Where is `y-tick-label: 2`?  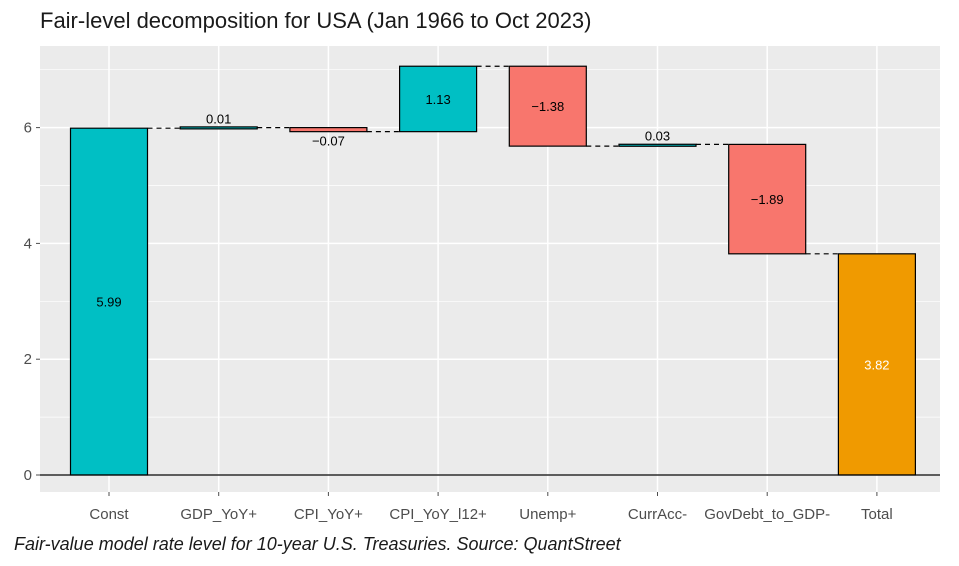 y-tick-label: 2 is located at coordinates (28, 359).